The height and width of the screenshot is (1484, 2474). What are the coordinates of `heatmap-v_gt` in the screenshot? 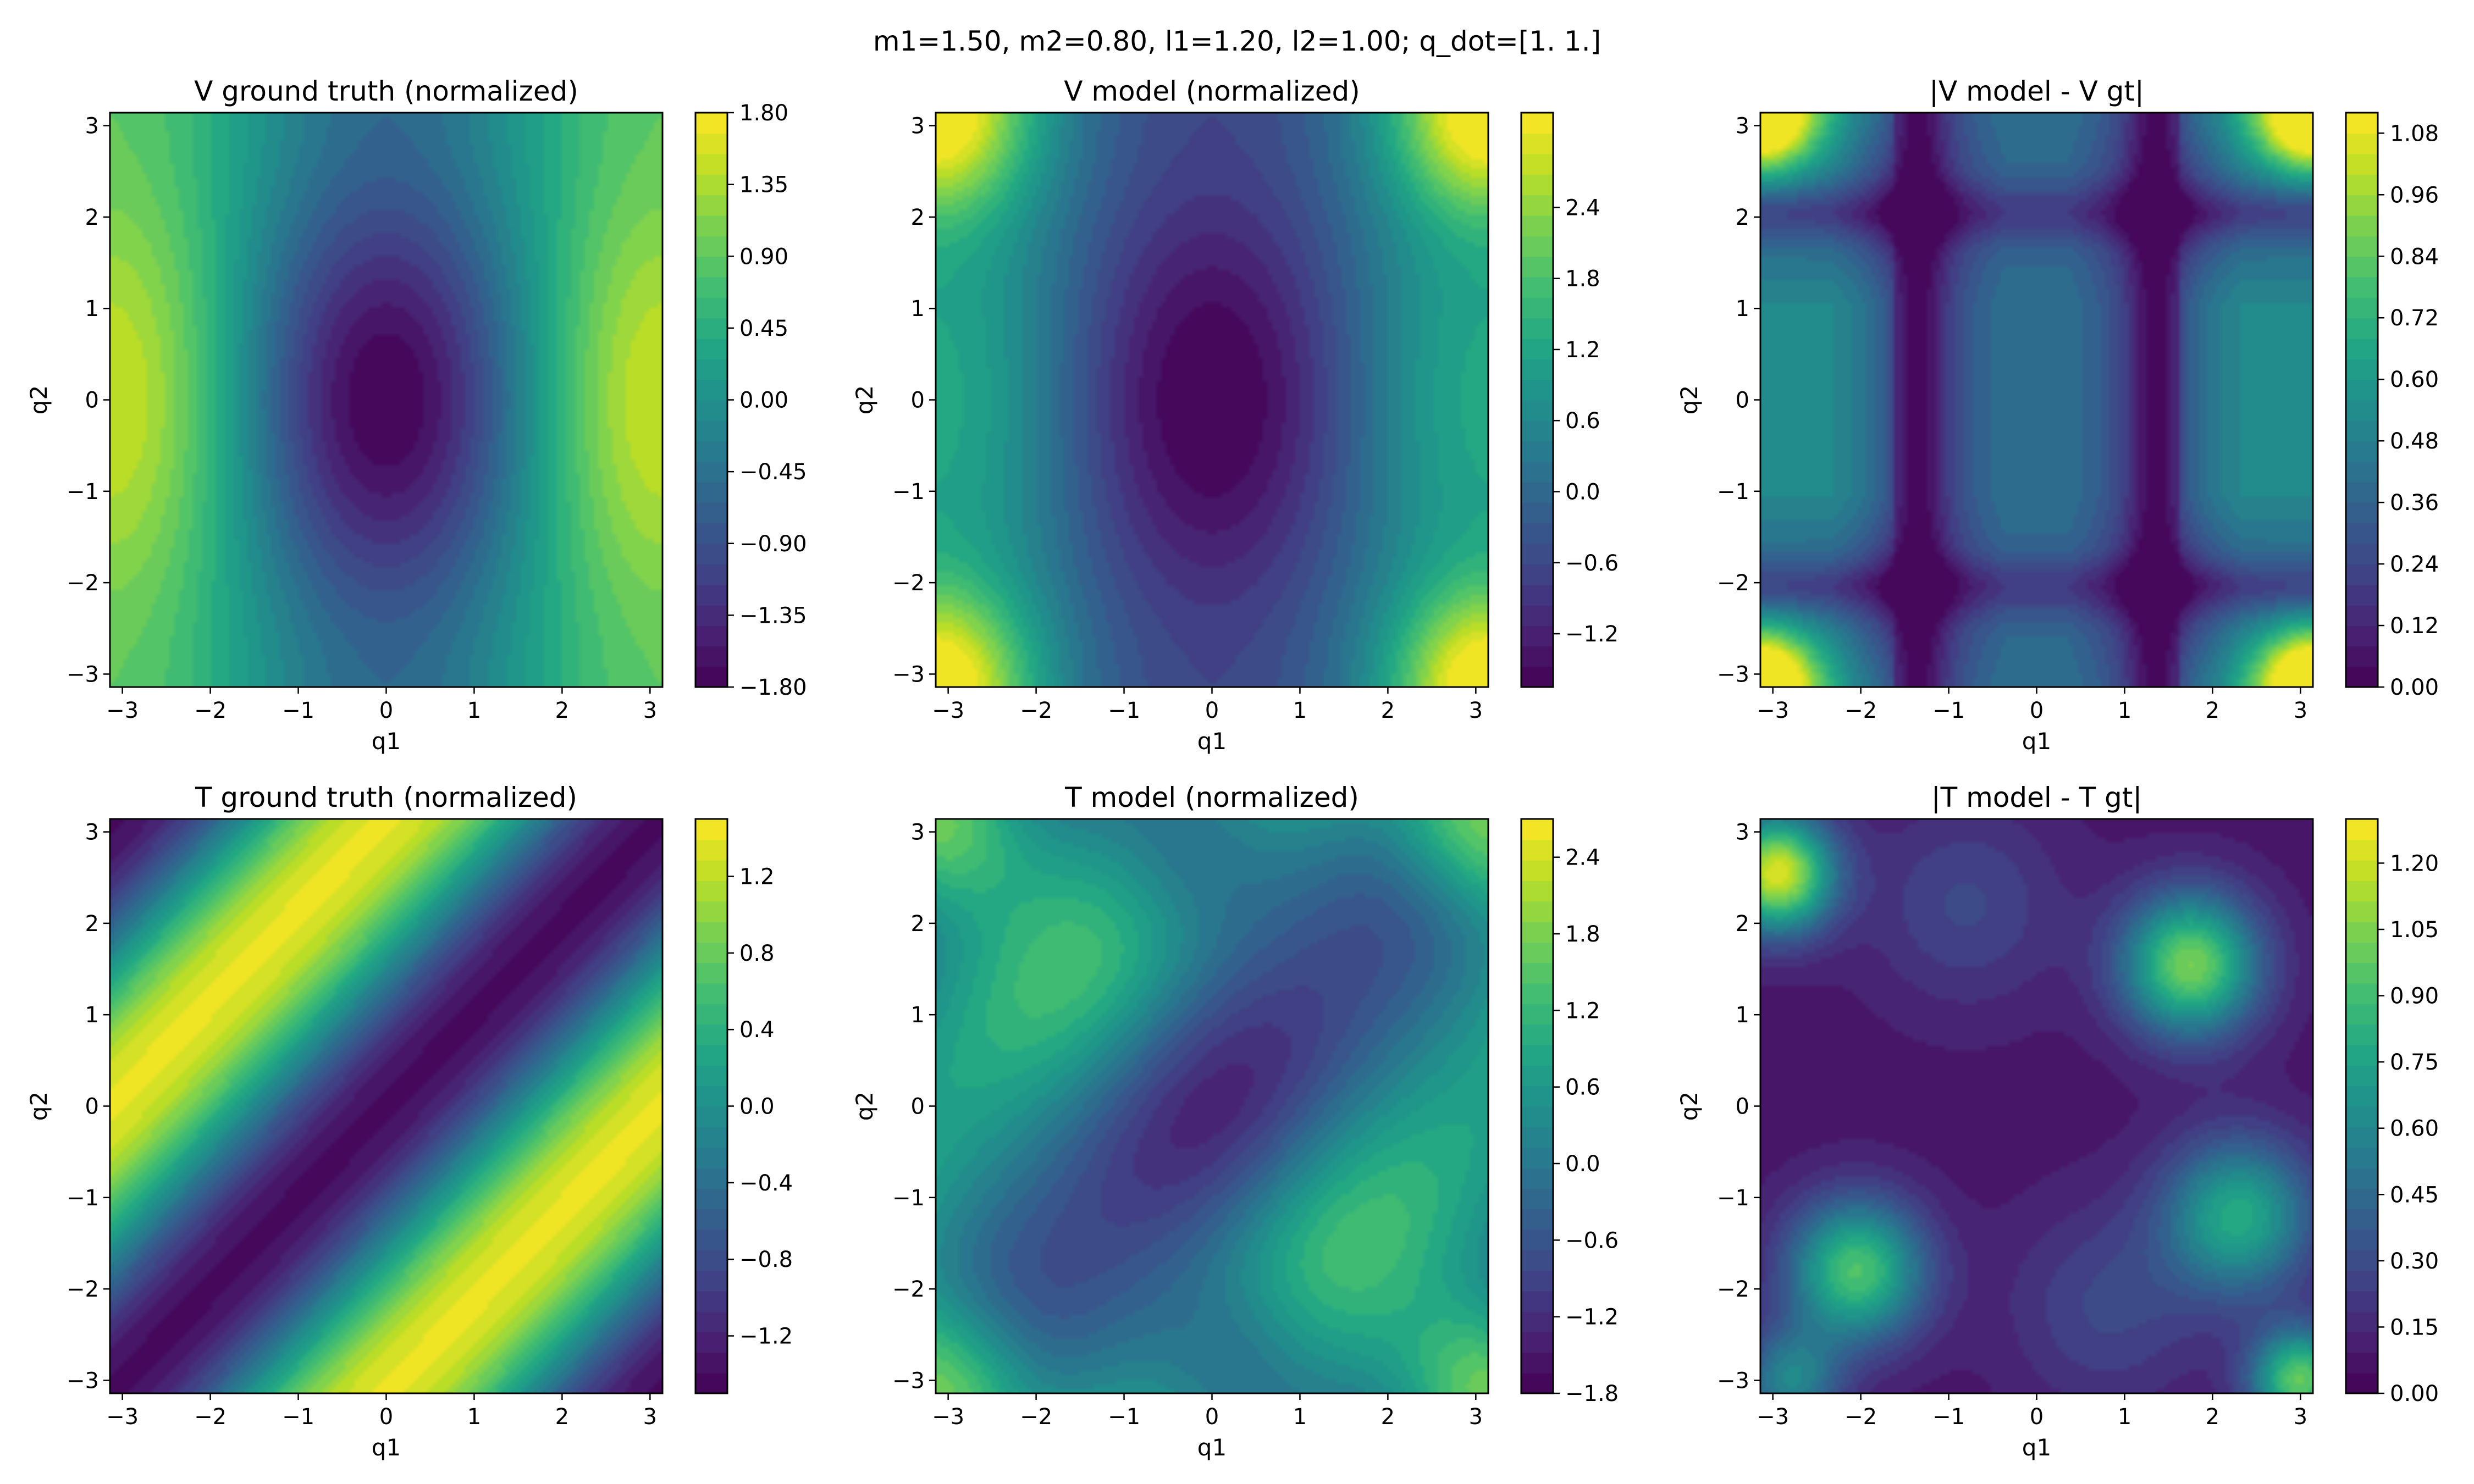 It's located at (386, 400).